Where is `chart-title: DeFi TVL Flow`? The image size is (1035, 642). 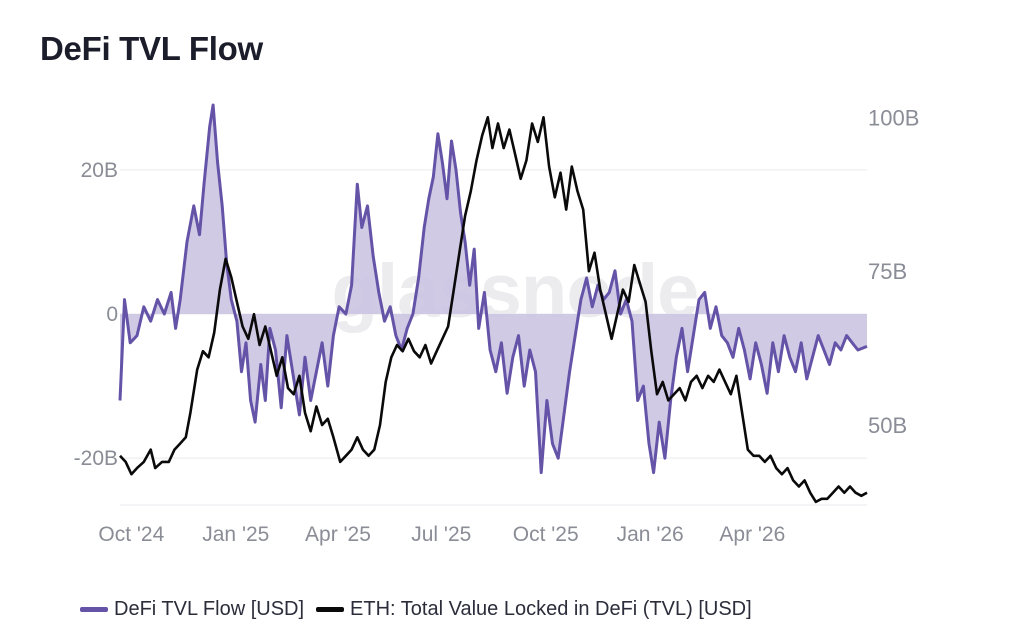
chart-title: DeFi TVL Flow is located at coordinates (151, 48).